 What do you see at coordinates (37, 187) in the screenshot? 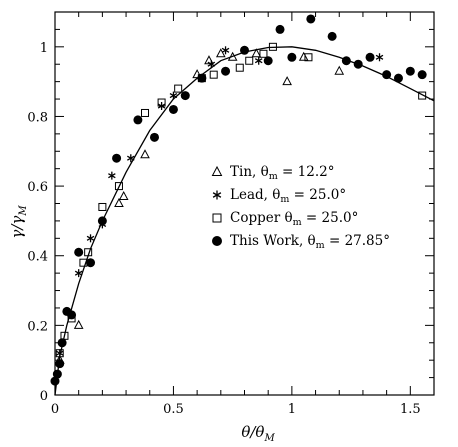
I see `y-tick-label: 0.6` at bounding box center [37, 187].